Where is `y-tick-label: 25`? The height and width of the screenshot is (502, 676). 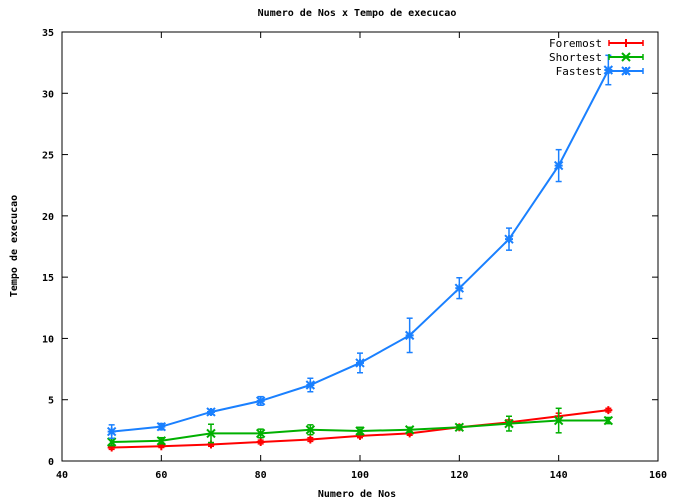 y-tick-label: 25 is located at coordinates (48, 156).